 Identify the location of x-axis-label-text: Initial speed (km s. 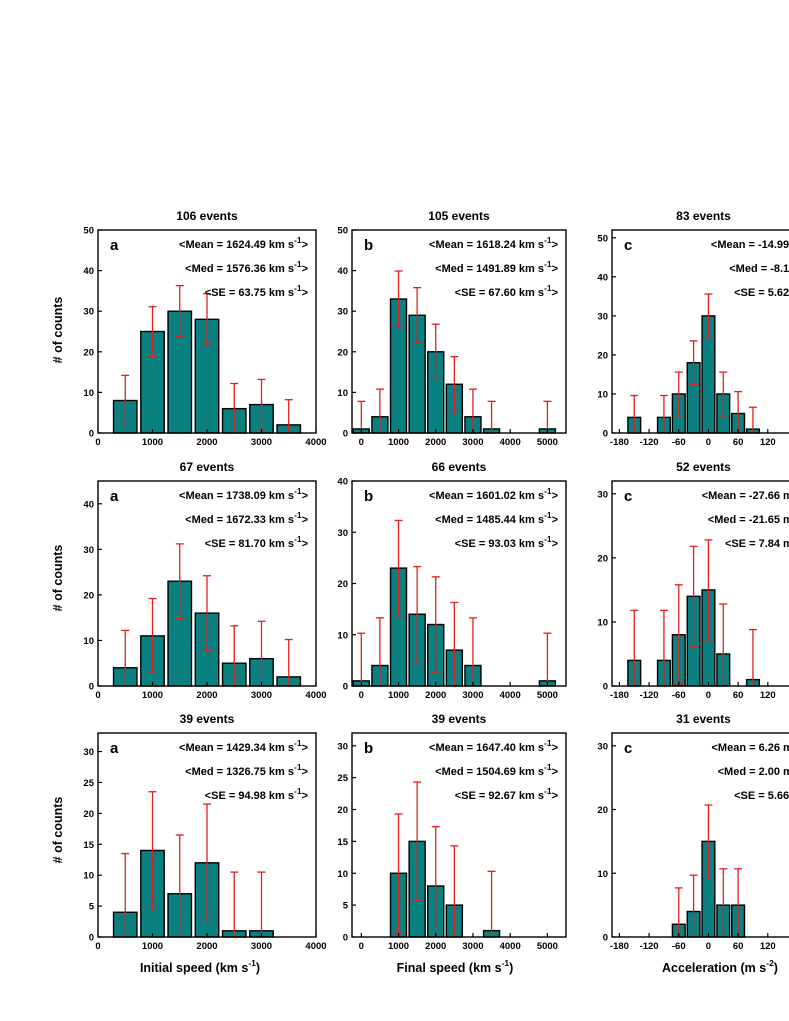
(194, 968).